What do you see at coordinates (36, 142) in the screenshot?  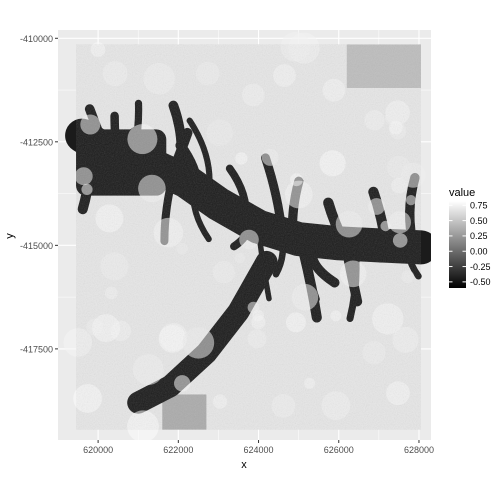 I see `y-tick-label: -412500` at bounding box center [36, 142].